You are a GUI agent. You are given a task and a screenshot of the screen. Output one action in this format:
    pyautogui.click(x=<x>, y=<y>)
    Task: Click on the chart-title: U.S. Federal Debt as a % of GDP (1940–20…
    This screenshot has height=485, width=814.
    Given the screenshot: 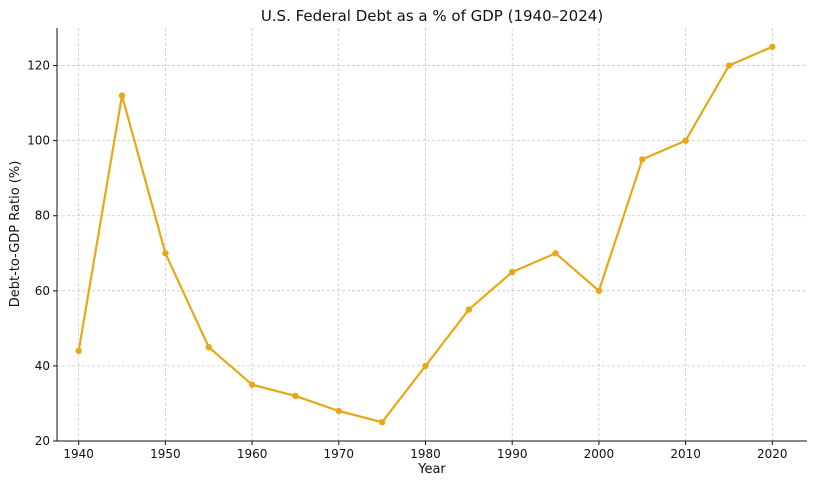 What is the action you would take?
    pyautogui.click(x=432, y=16)
    